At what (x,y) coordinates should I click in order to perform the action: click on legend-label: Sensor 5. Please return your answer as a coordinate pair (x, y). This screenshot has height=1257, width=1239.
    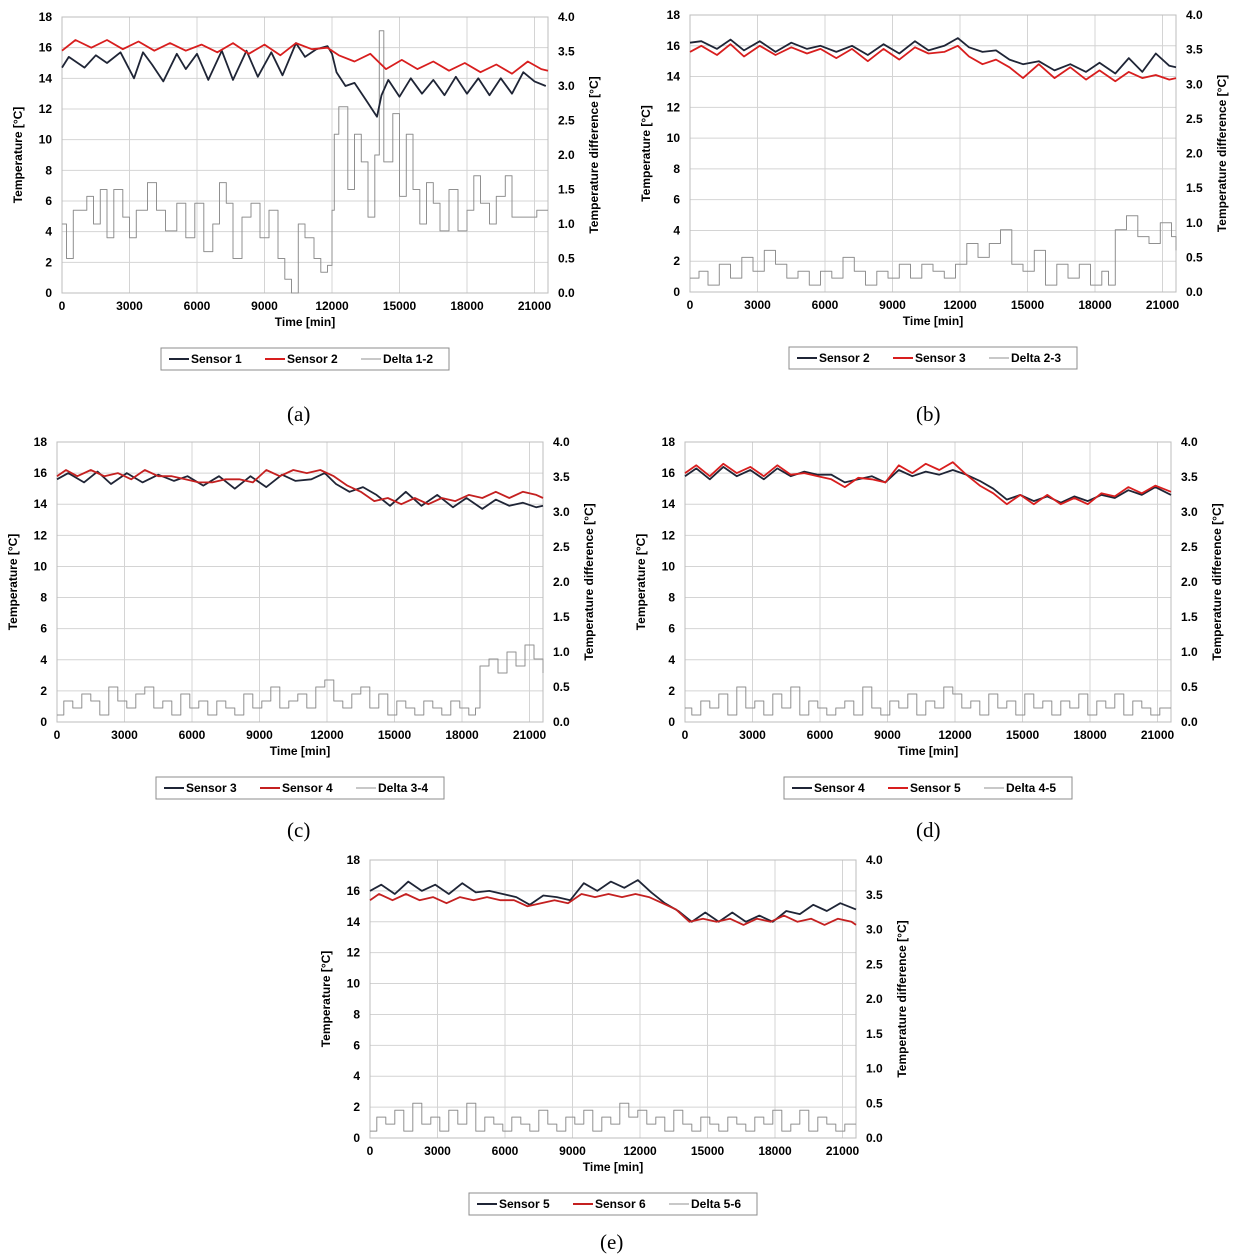
    Looking at the image, I should click on (935, 788).